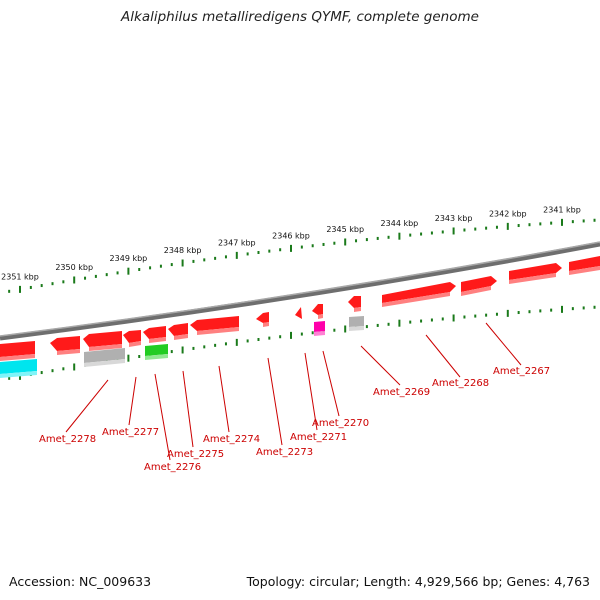 This screenshot has width=600, height=600. What do you see at coordinates (80, 581) in the screenshot?
I see `accession-text: Accession: NC_009633` at bounding box center [80, 581].